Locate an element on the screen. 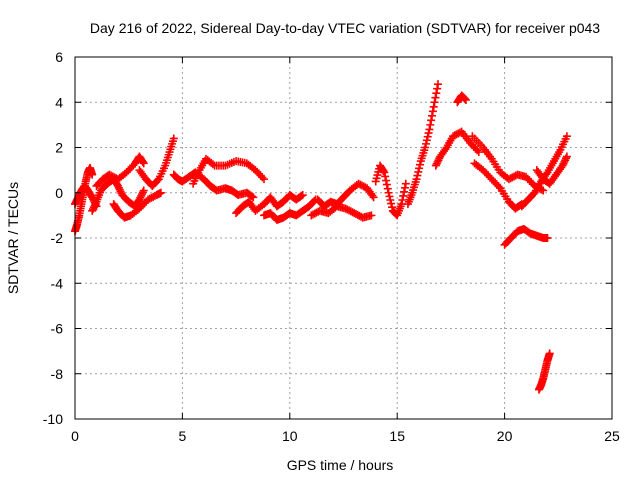  x-tick-label: 5 is located at coordinates (183, 436).